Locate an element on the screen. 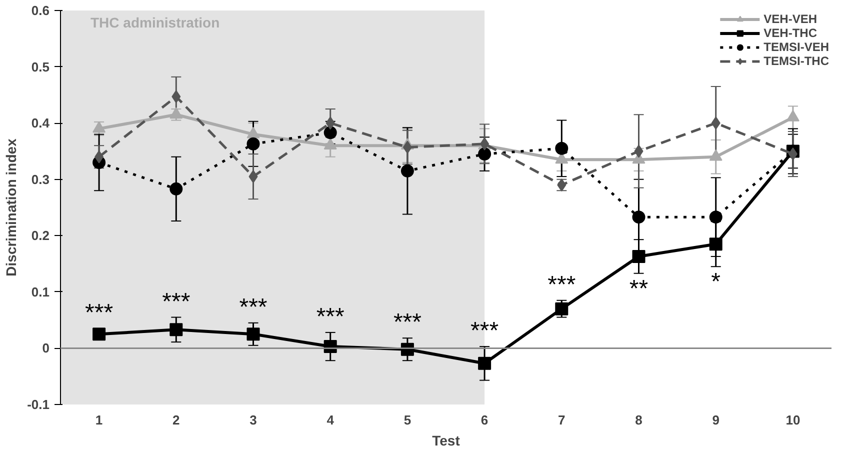 Image resolution: width=841 pixels, height=451 pixels. x-tick-label: 1 is located at coordinates (99, 420).